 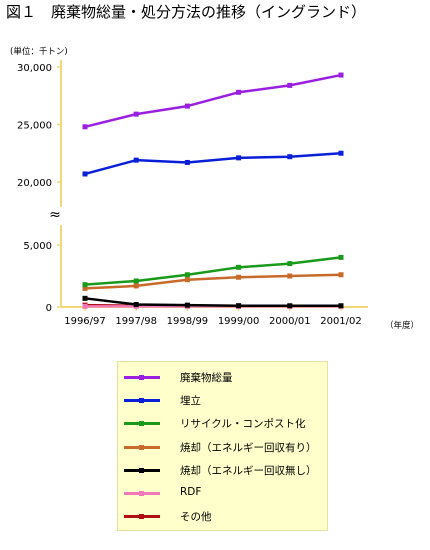 I want to click on legend-label: 埋立, so click(x=190, y=401).